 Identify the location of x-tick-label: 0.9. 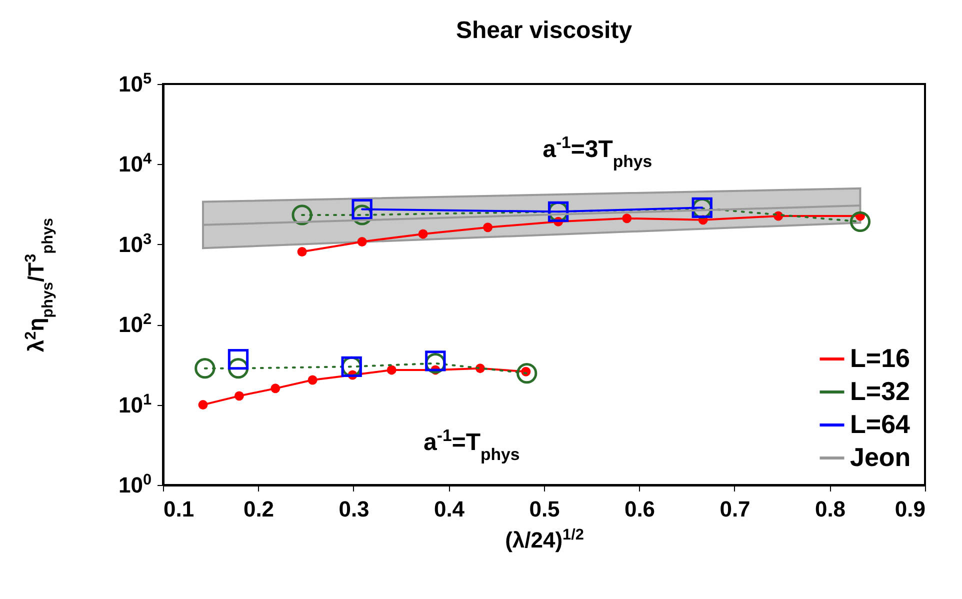
(910, 509).